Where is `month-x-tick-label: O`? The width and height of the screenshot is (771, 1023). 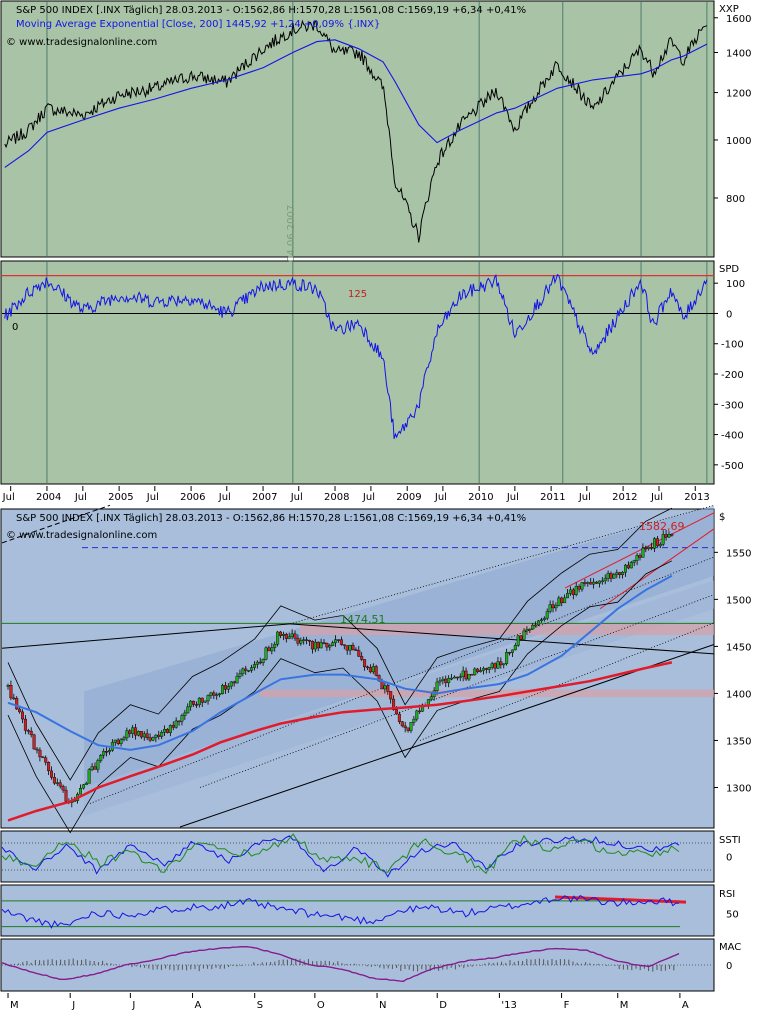 month-x-tick-label: O is located at coordinates (321, 1005).